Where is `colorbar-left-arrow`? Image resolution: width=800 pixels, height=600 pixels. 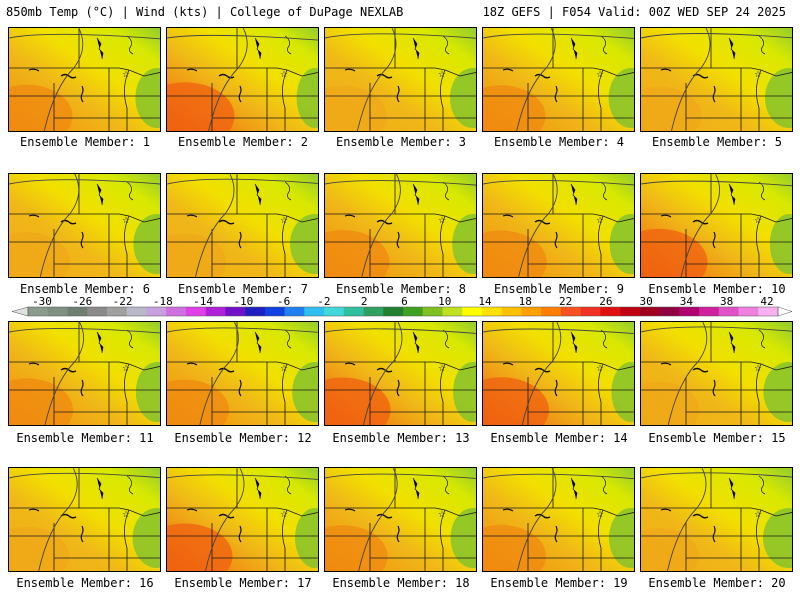 colorbar-left-arrow is located at coordinates (20, 311).